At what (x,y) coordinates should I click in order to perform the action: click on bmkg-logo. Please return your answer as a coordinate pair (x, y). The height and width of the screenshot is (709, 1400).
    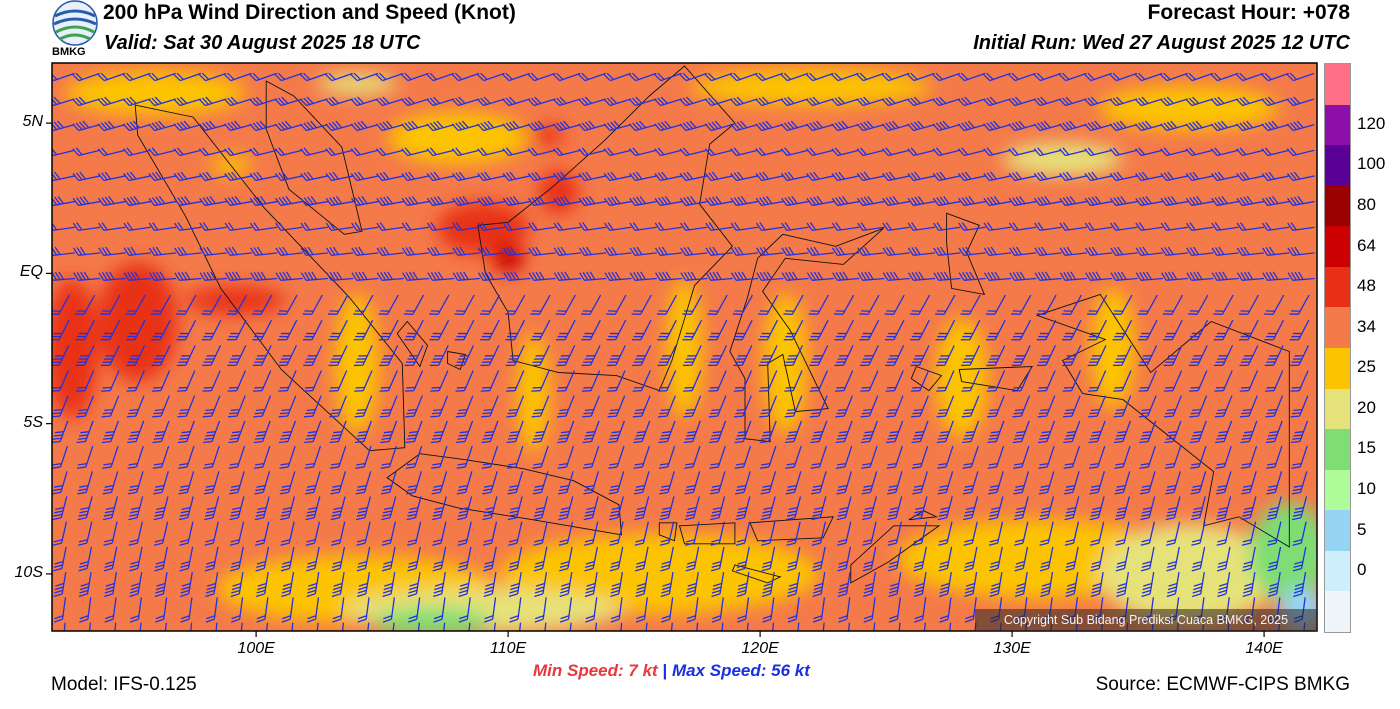
    Looking at the image, I should click on (75, 23).